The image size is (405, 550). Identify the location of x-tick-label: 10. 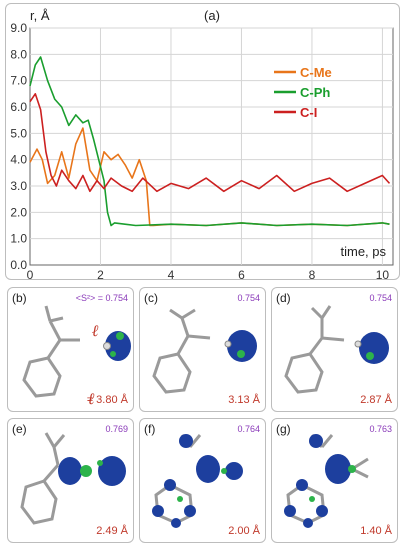
(383, 274).